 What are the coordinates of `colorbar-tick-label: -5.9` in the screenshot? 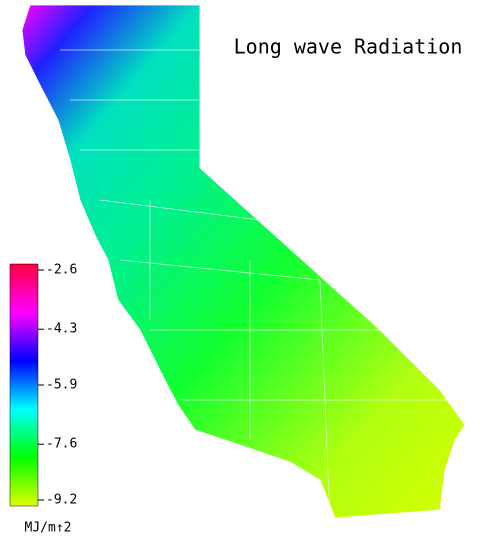 It's located at (61, 385).